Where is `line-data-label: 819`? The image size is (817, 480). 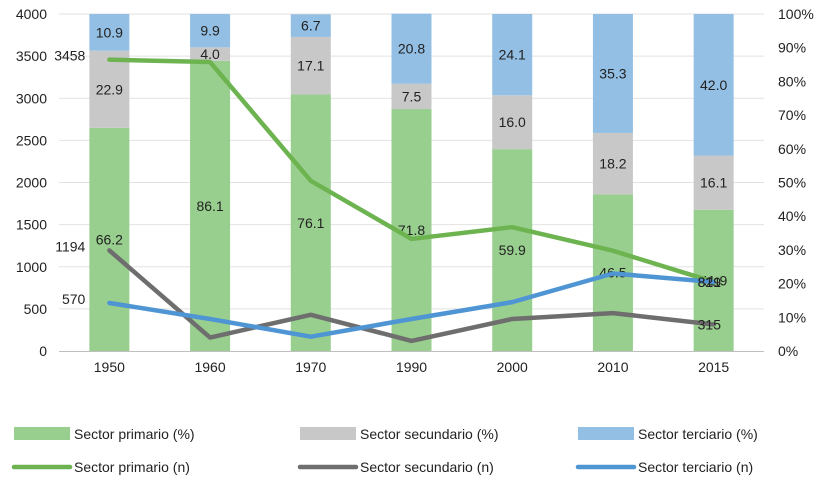 line-data-label: 819 is located at coordinates (710, 282).